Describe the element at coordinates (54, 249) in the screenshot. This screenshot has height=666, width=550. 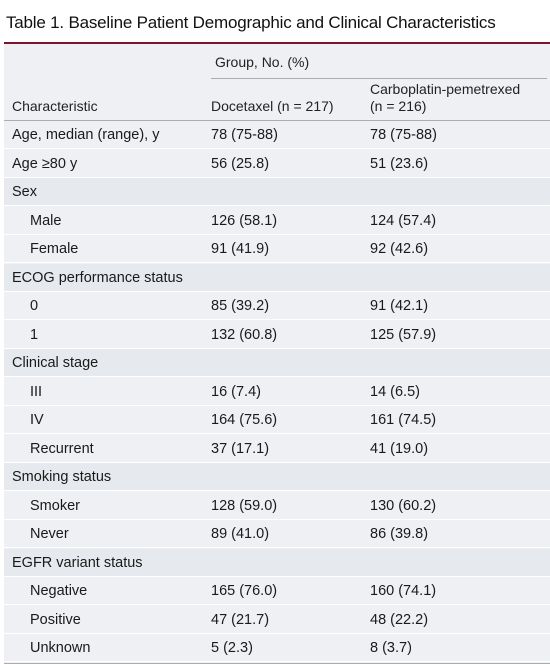
I see `row-label: Female` at that location.